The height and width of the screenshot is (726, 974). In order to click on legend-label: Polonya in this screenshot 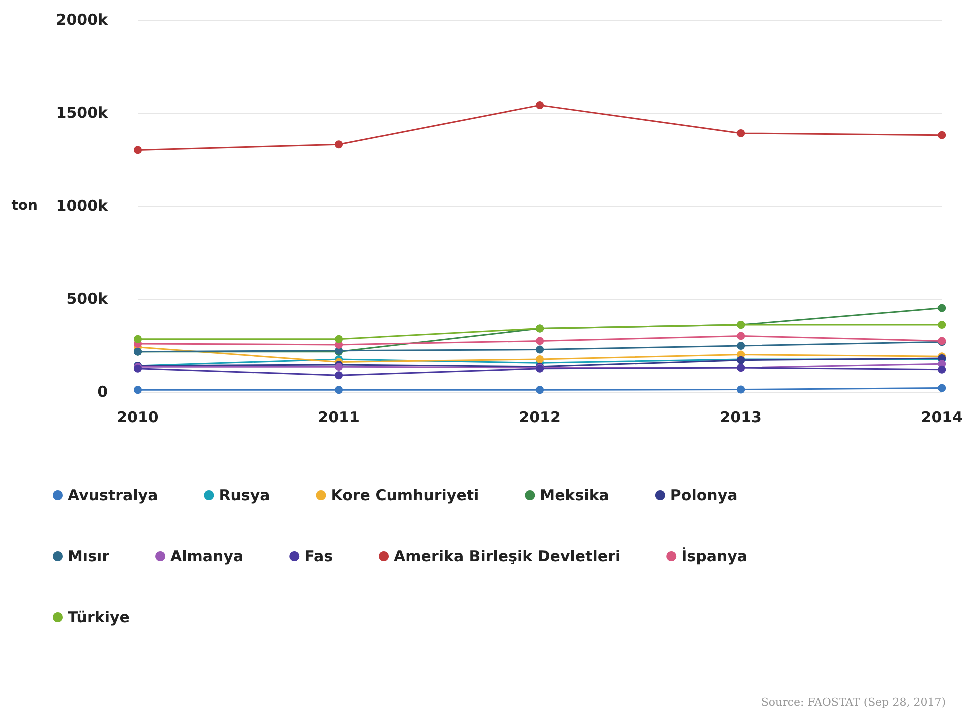, I will do `click(704, 495)`.